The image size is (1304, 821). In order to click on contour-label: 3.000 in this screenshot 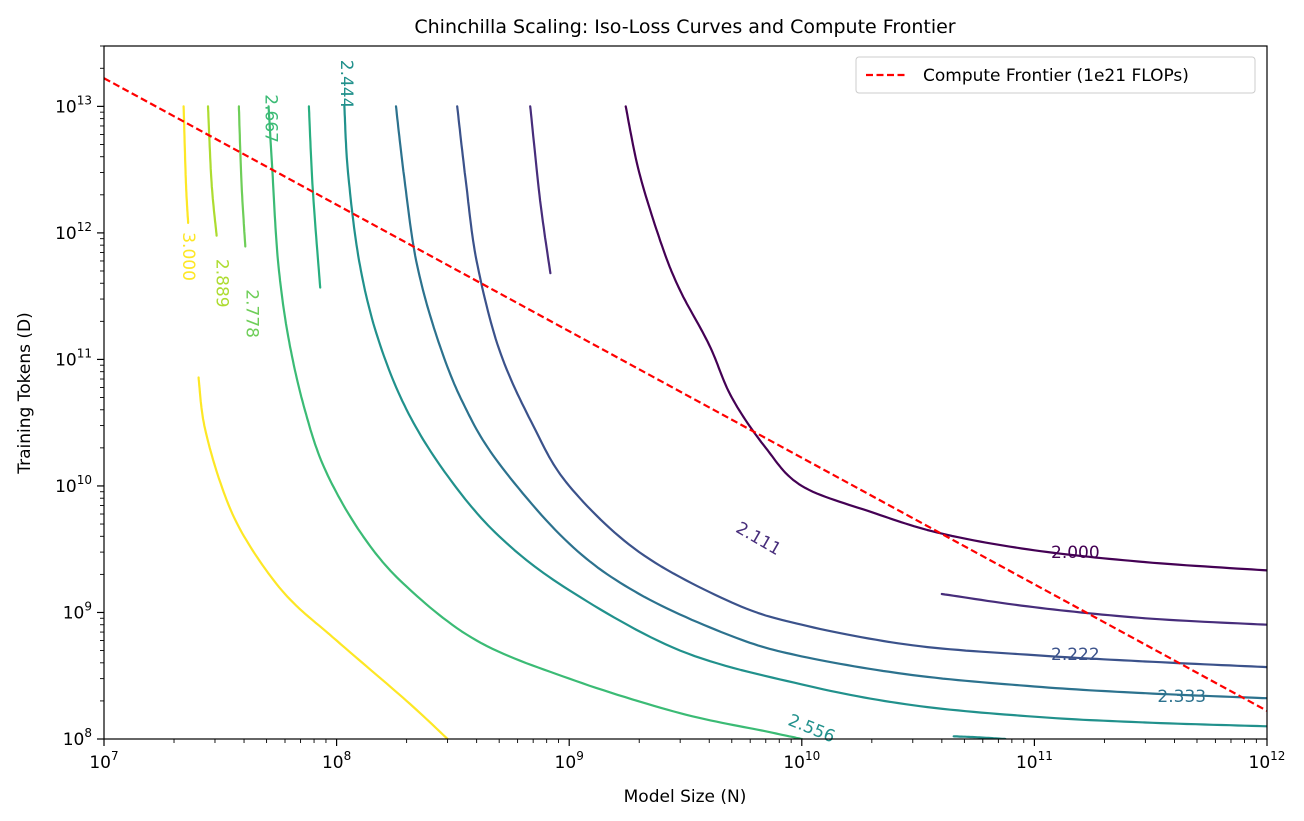, I will do `click(188, 256)`.